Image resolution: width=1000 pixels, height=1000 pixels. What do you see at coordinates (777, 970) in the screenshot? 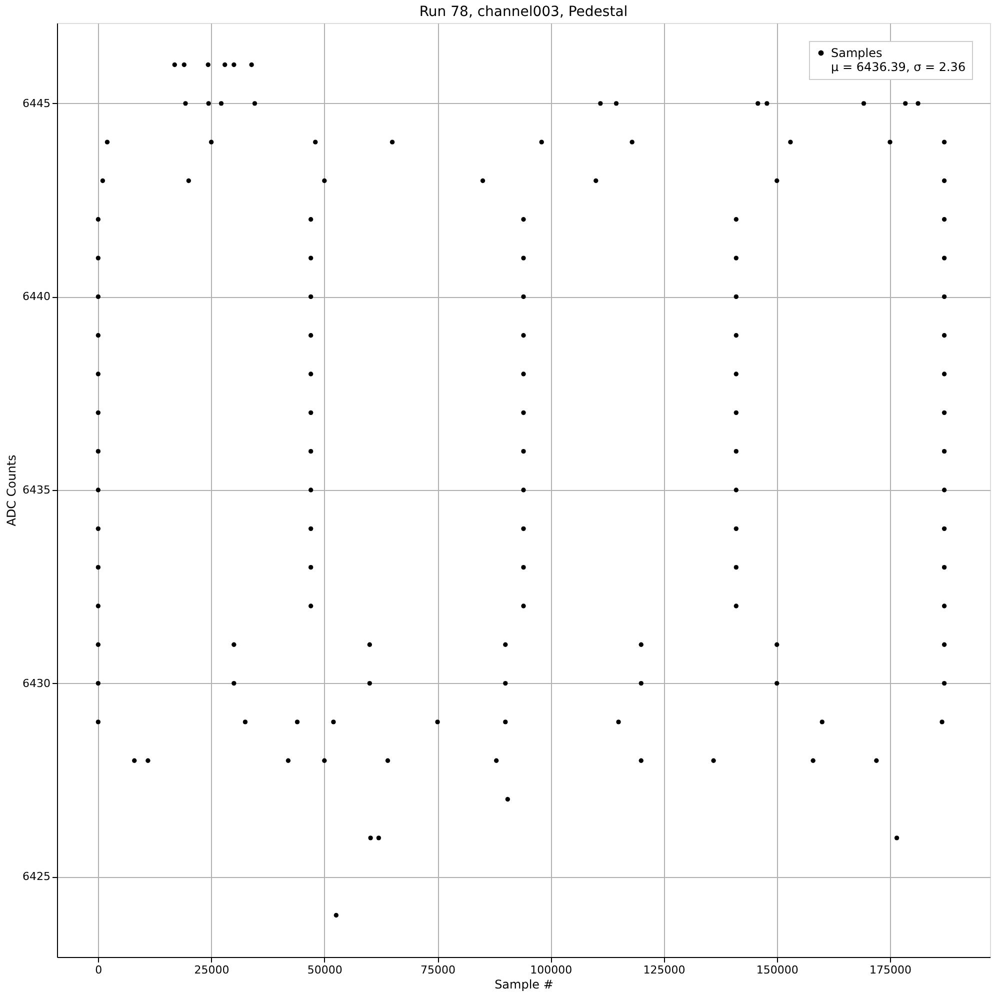
I see `x-tick-label: 150000` at bounding box center [777, 970].